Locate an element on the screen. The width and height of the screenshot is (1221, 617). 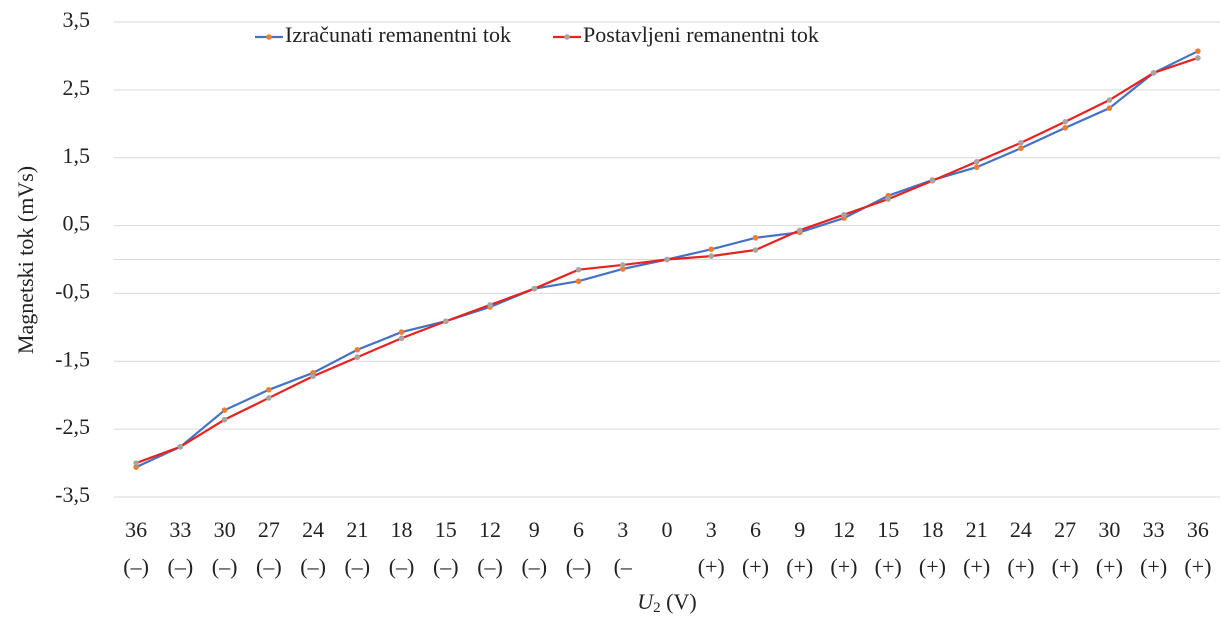
legend-label: Postavljeni remanentni tok is located at coordinates (701, 34).